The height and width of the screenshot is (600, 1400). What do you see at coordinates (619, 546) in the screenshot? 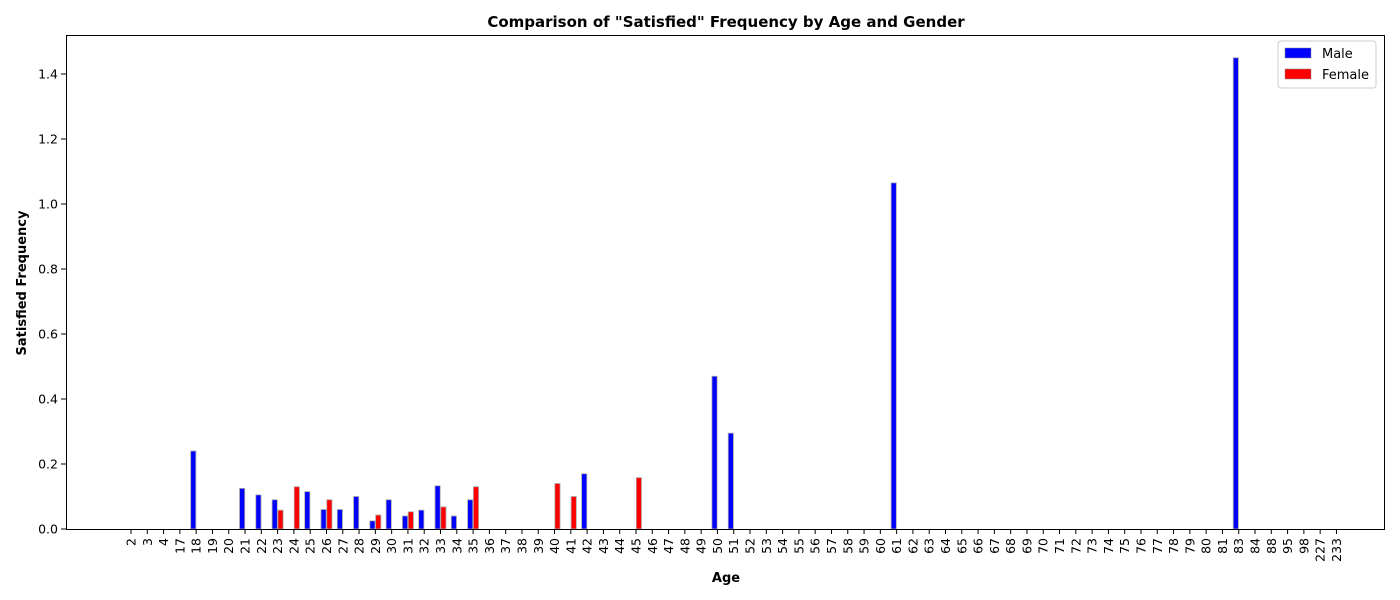
I see `x-tick-label: 44` at bounding box center [619, 546].